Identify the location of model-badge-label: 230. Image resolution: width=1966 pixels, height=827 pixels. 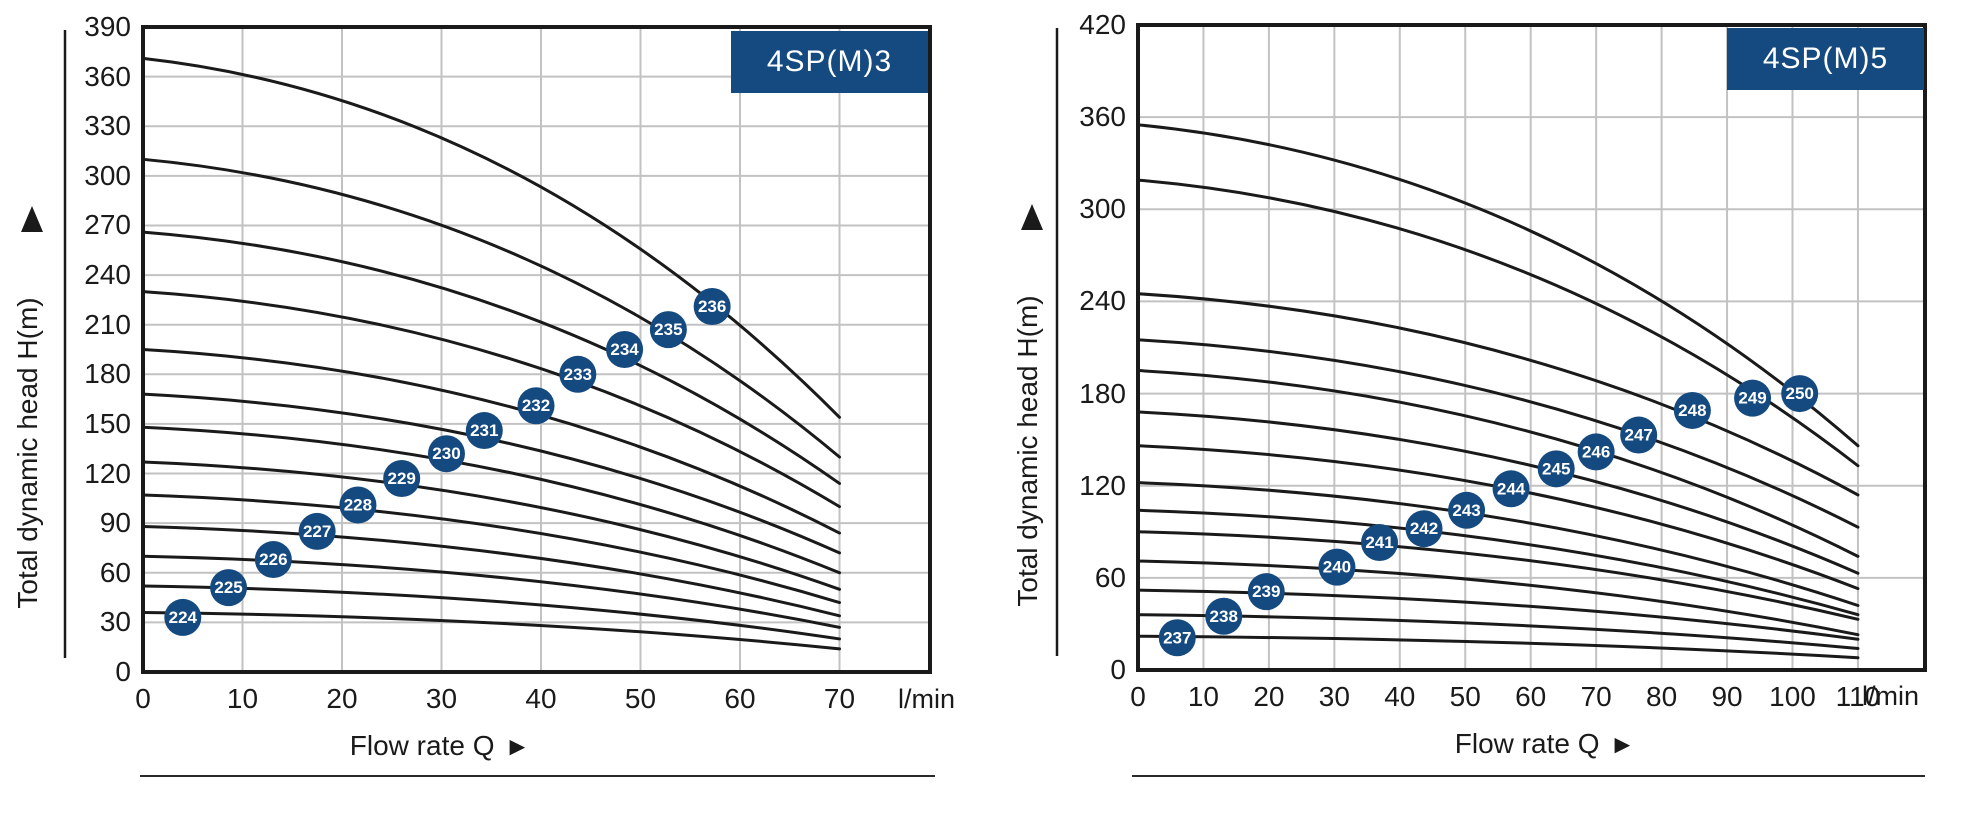
(446, 453).